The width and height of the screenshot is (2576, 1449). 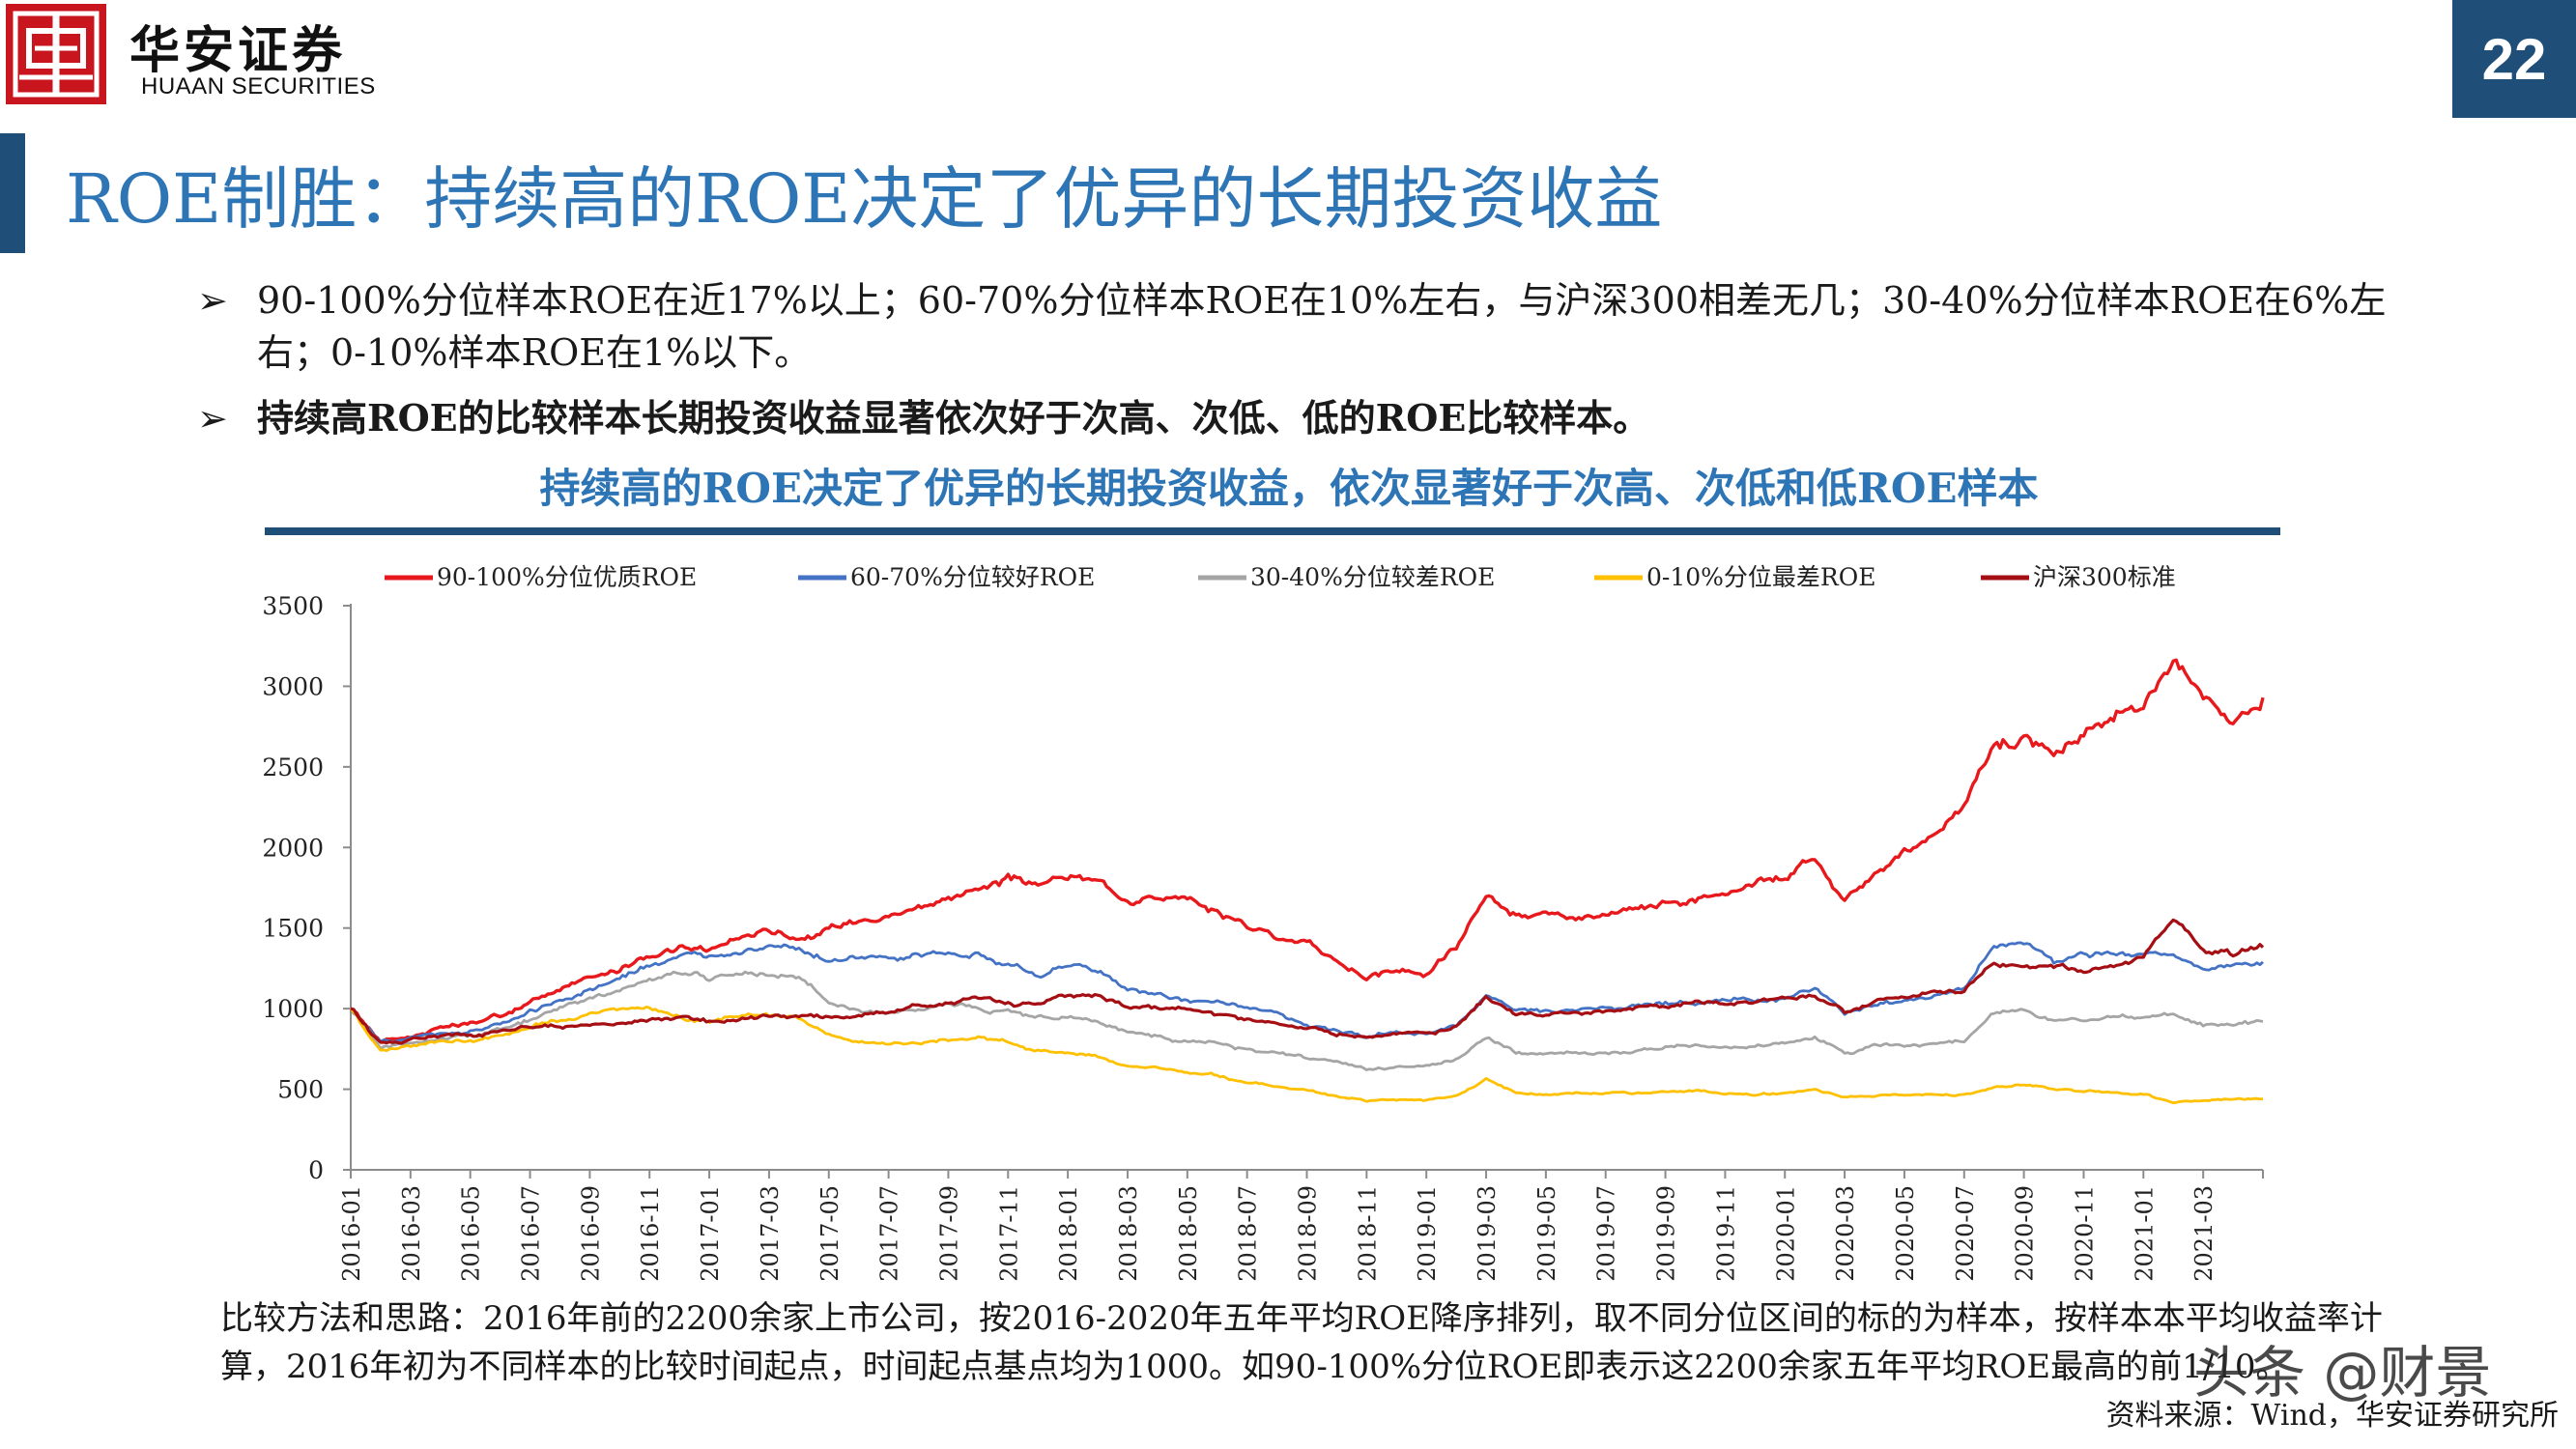 What do you see at coordinates (1249, 1233) in the screenshot?
I see `x-tick-label: 2018-07` at bounding box center [1249, 1233].